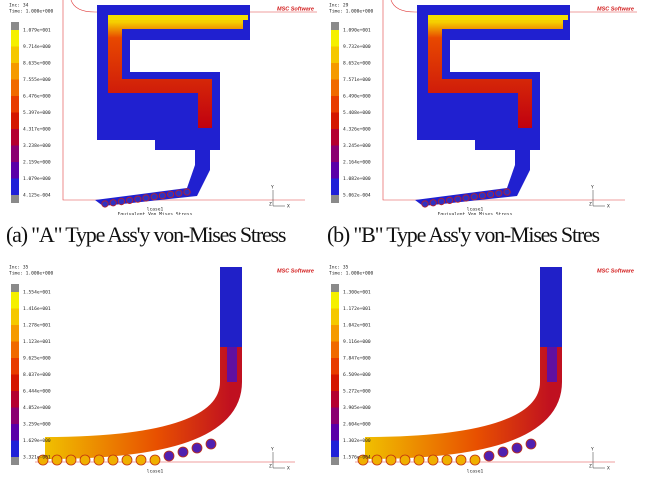  Describe the element at coordinates (37, 179) in the screenshot. I see `legend-label: 1.079e+000` at that location.